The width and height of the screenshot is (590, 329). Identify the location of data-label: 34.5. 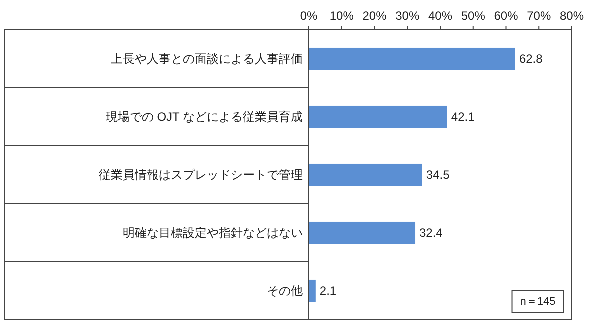
(438, 175).